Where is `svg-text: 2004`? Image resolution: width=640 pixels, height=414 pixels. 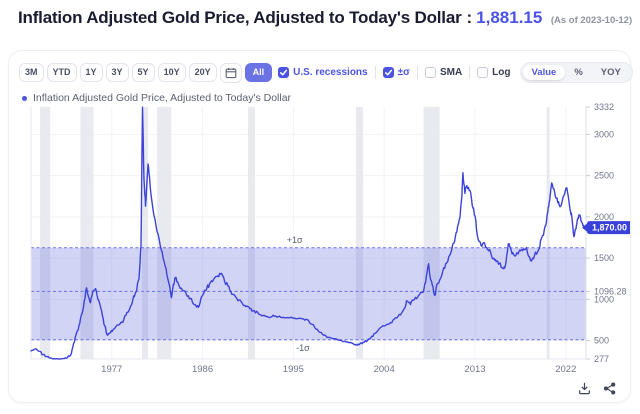
svg-text: 2004 is located at coordinates (384, 369).